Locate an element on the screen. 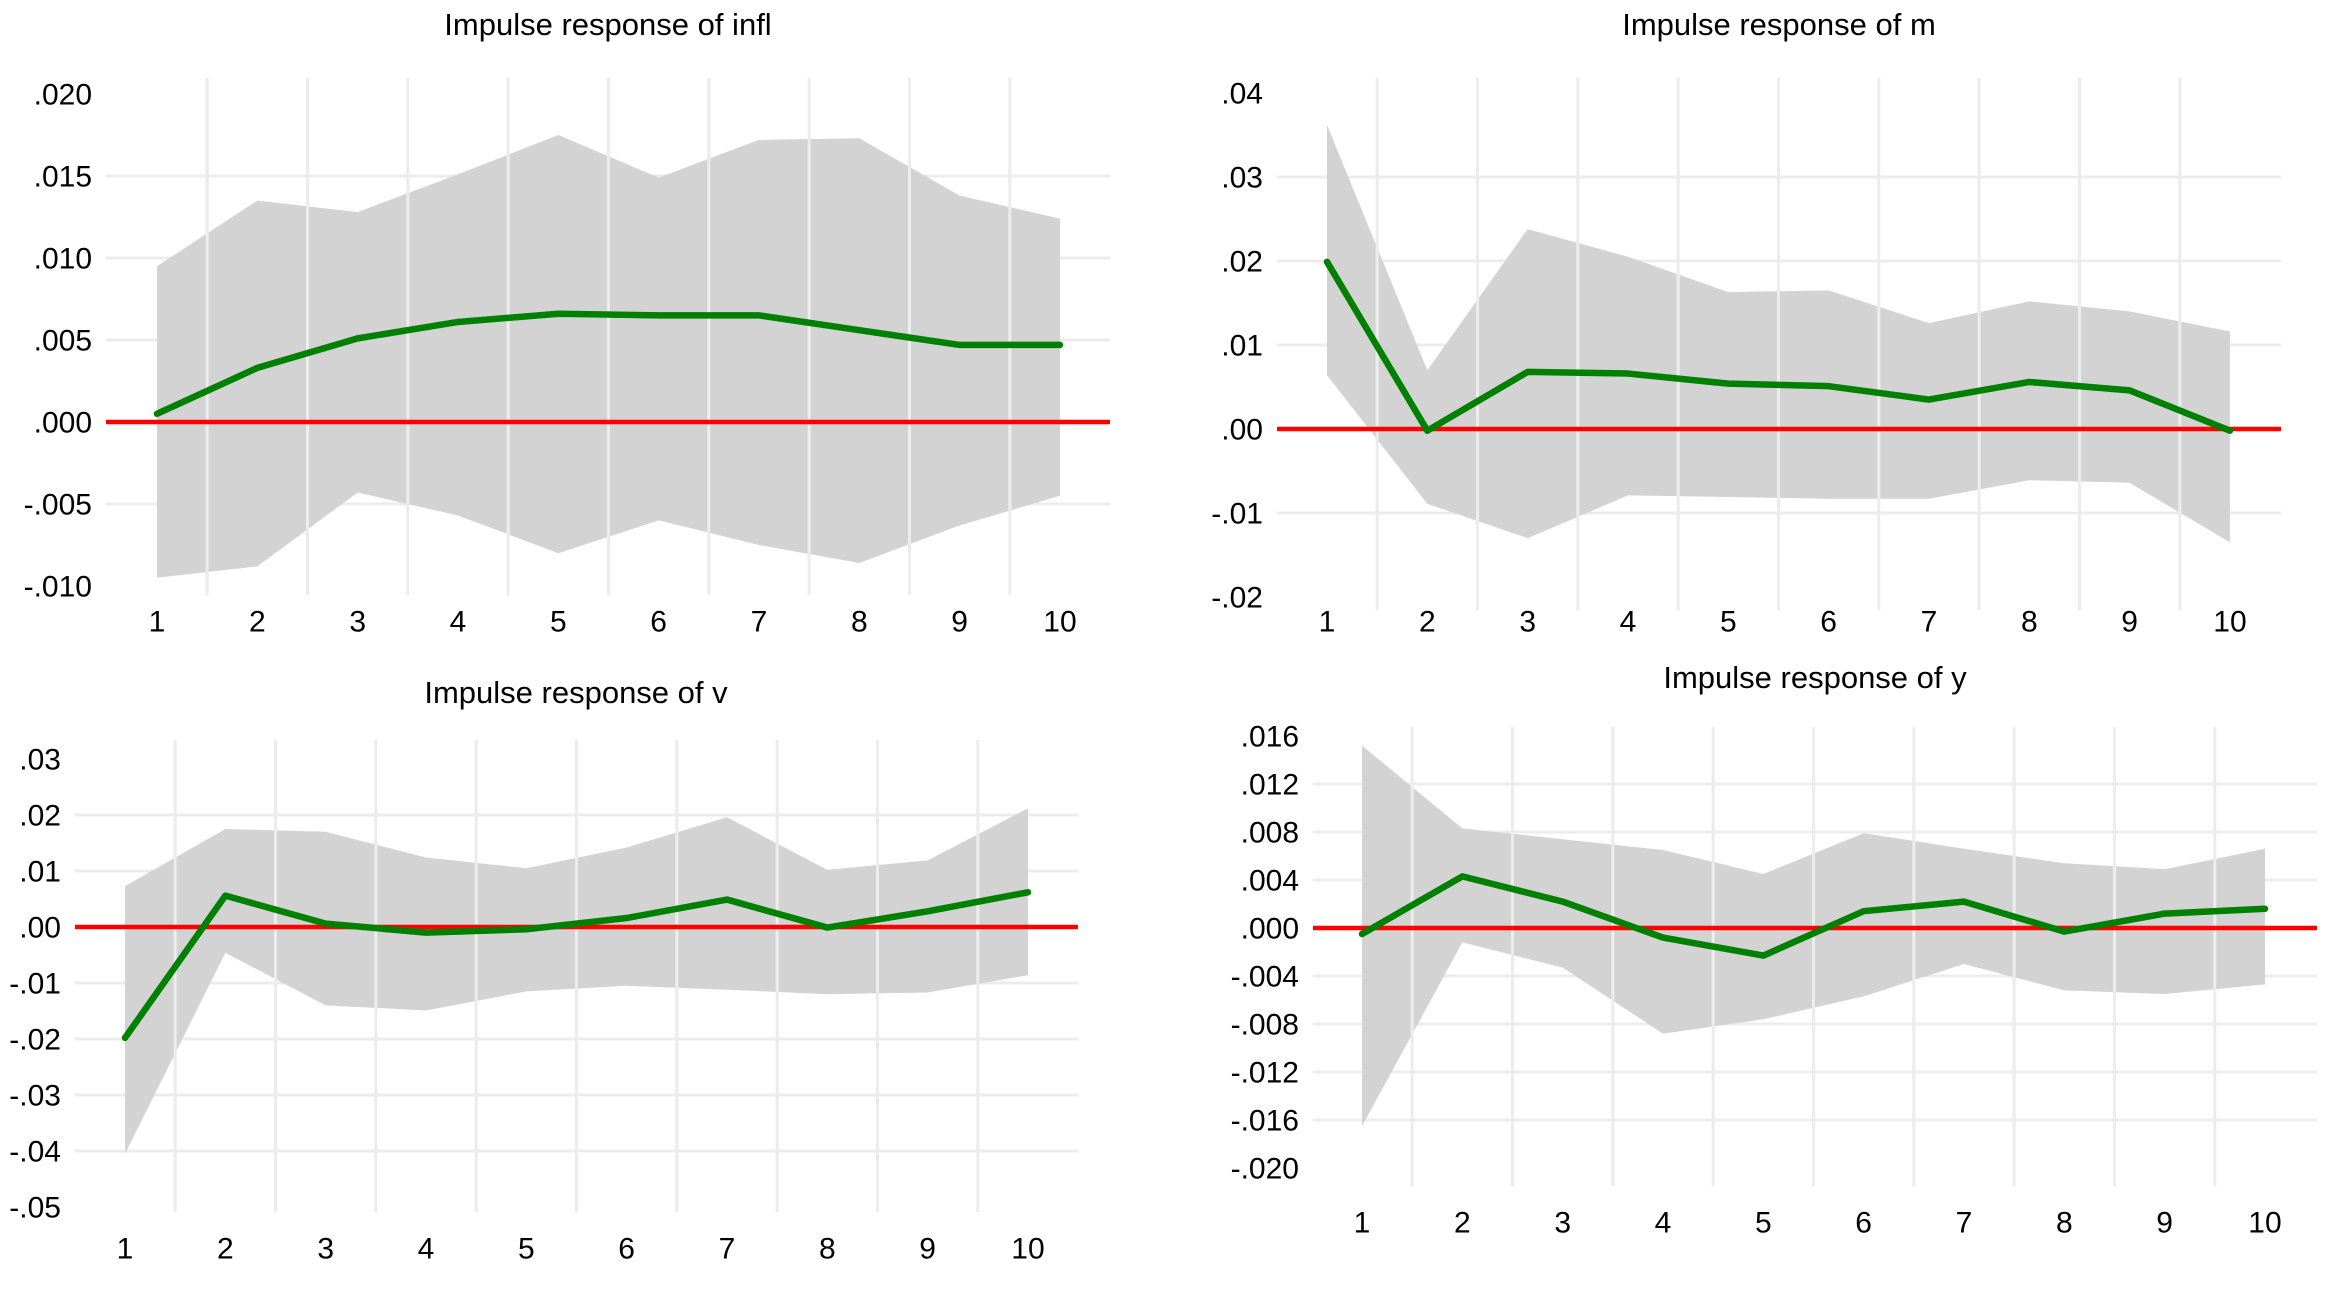 The width and height of the screenshot is (2329, 1305). y-axis-tick-labels: .020 .015 .010 .005 .000 -.005 -.010 is located at coordinates (58, 341).